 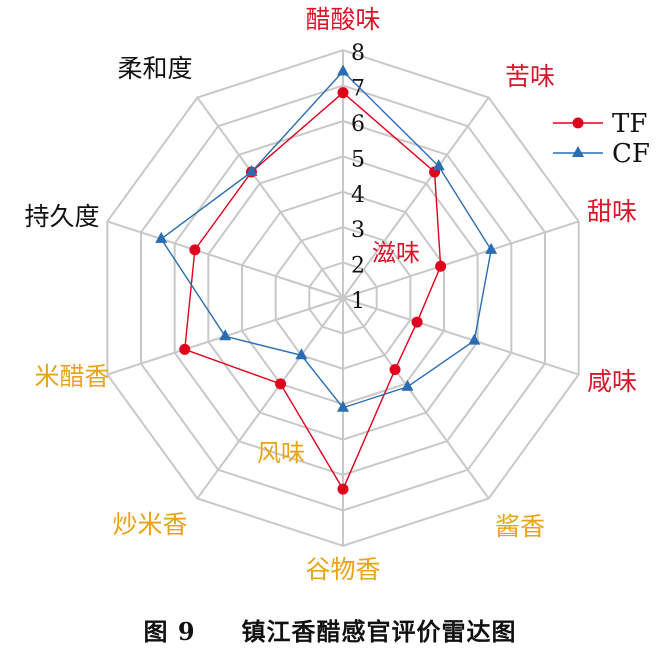 I want to click on figure-number: 图 9, so click(x=169, y=631).